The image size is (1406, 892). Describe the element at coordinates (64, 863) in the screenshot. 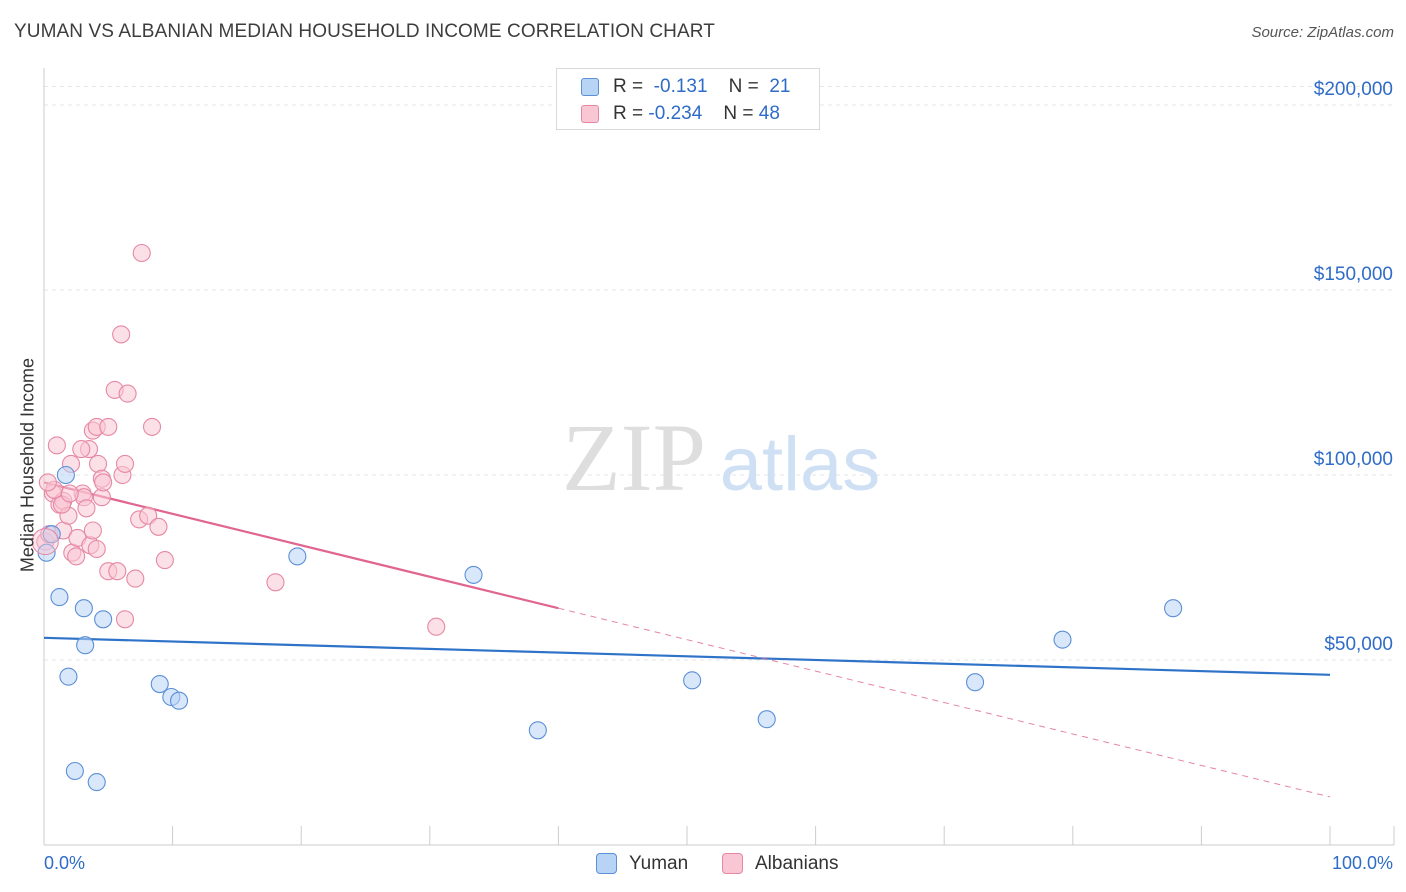

I see `x-tick-label-min: 0.0%` at that location.